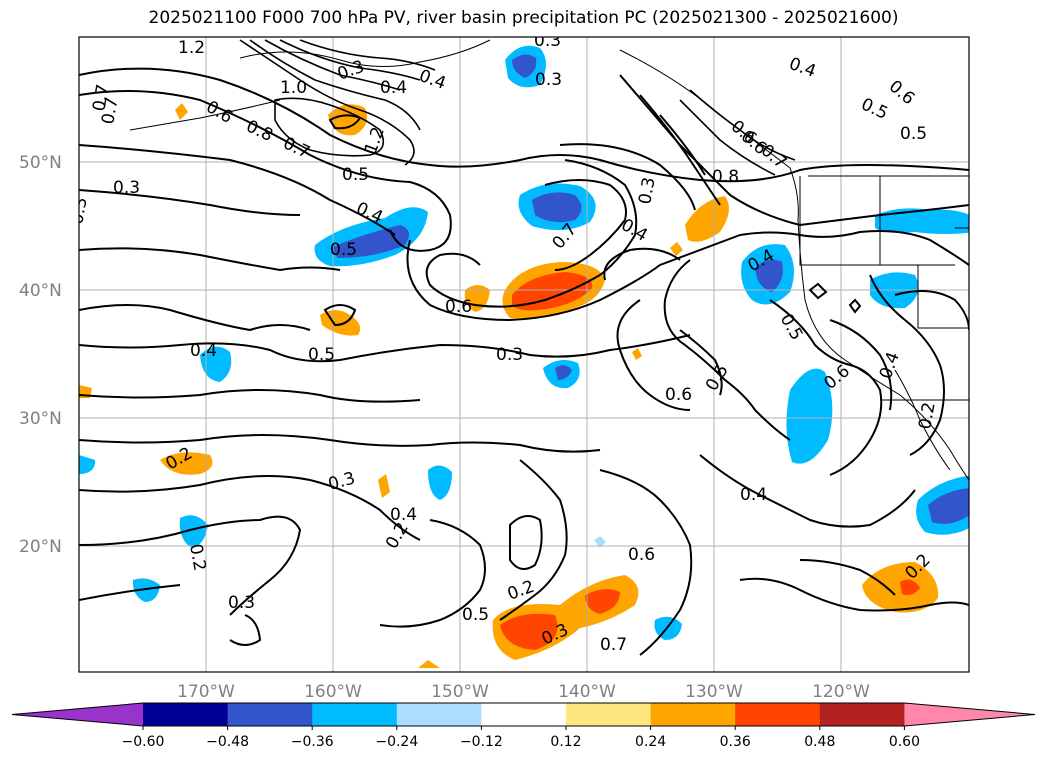 The height and width of the screenshot is (765, 1047). I want to click on colorbar-tick-label: 0.12, so click(565, 742).